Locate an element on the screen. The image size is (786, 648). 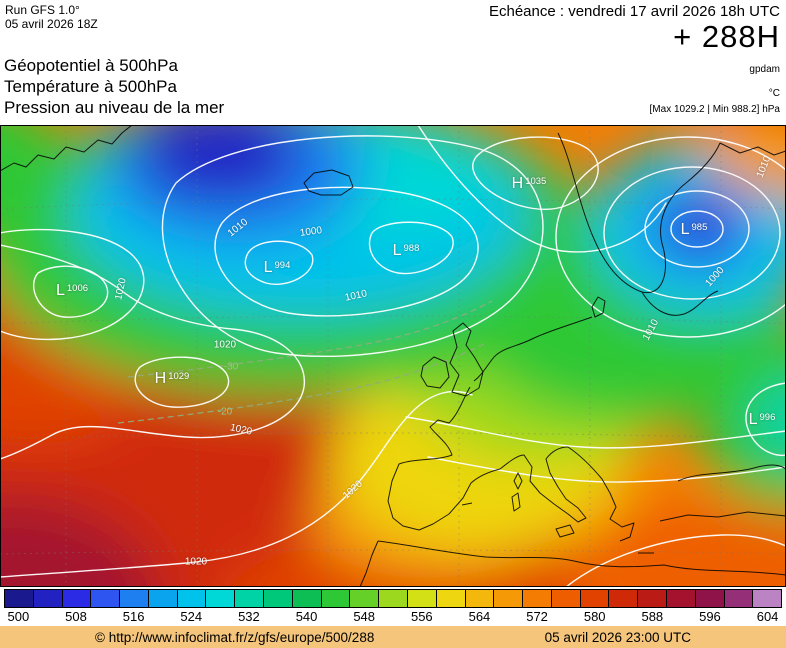
colorbar-tick-label: 604 is located at coordinates (767, 616).